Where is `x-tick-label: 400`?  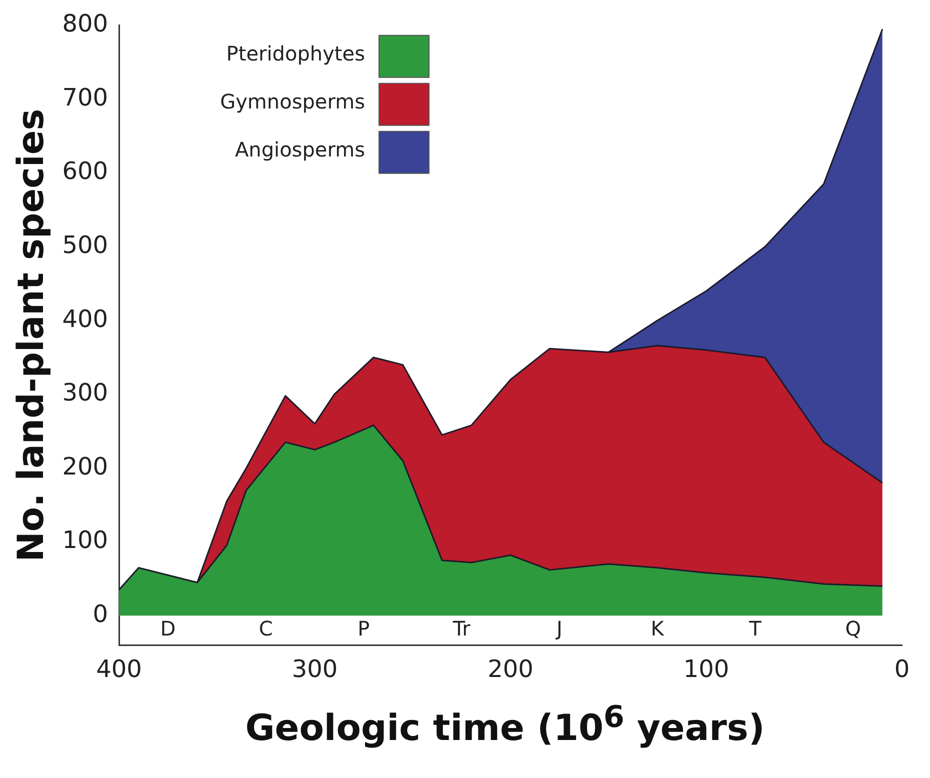 x-tick-label: 400 is located at coordinates (119, 668).